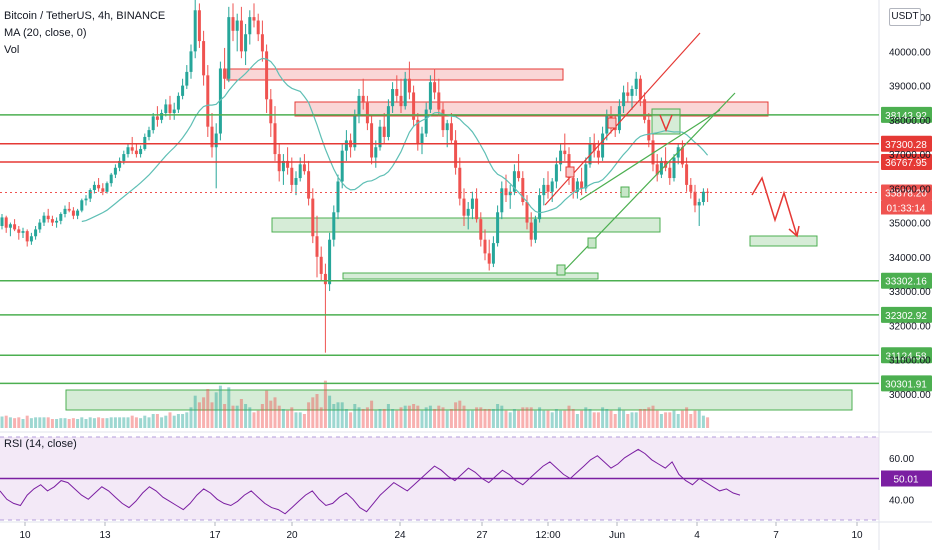  I want to click on currency-button: USDT, so click(905, 17).